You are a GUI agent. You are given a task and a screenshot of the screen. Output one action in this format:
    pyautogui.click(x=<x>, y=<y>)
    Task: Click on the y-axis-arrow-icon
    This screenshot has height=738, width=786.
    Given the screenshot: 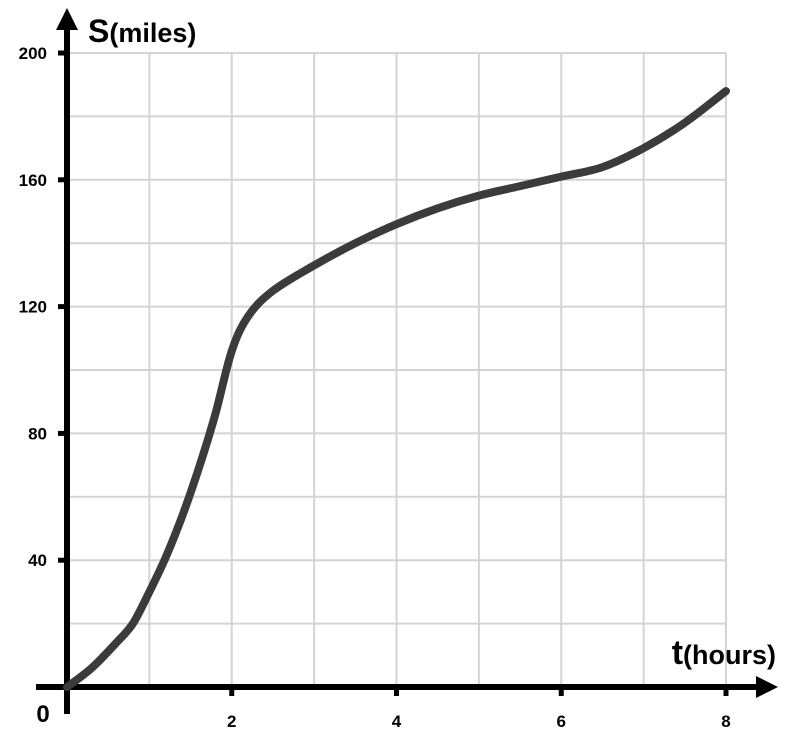 What is the action you would take?
    pyautogui.click(x=67, y=19)
    